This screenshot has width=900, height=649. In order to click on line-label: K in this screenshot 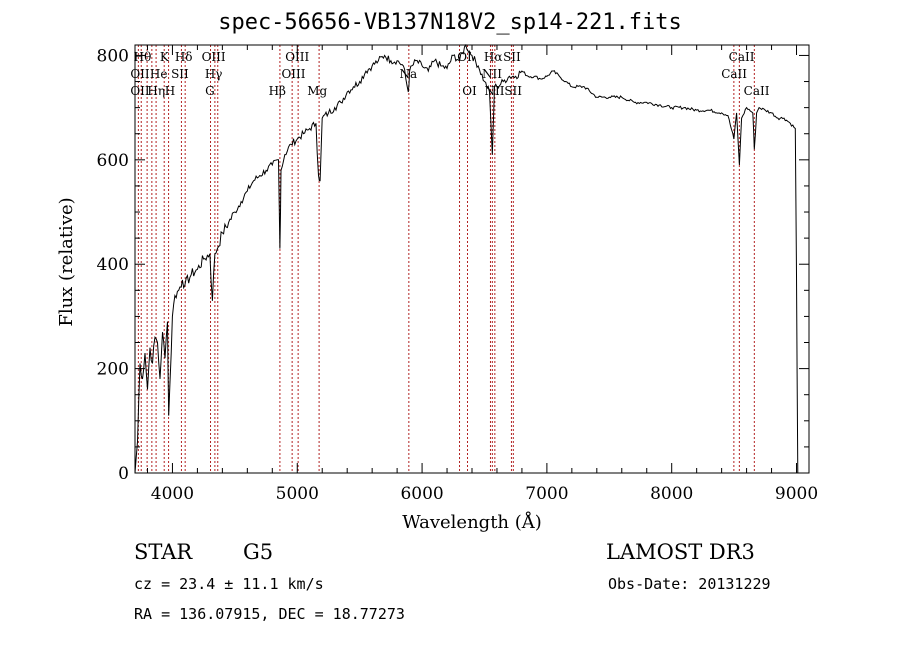, I will do `click(165, 57)`.